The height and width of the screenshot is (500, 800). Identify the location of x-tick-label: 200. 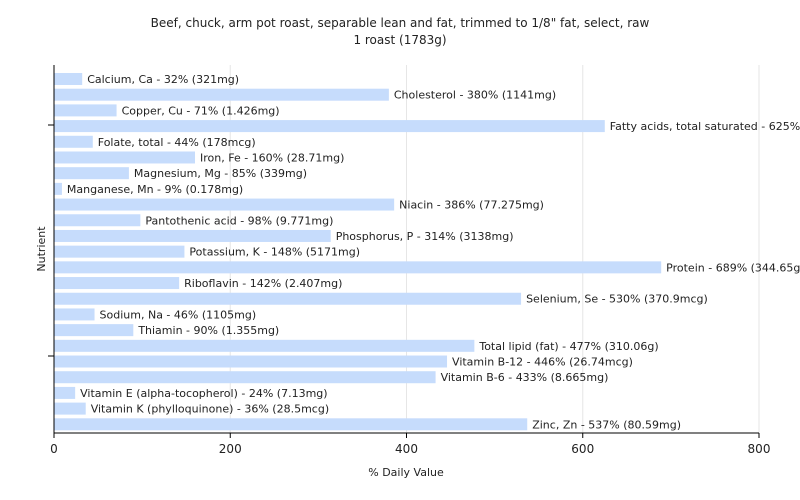
(230, 449).